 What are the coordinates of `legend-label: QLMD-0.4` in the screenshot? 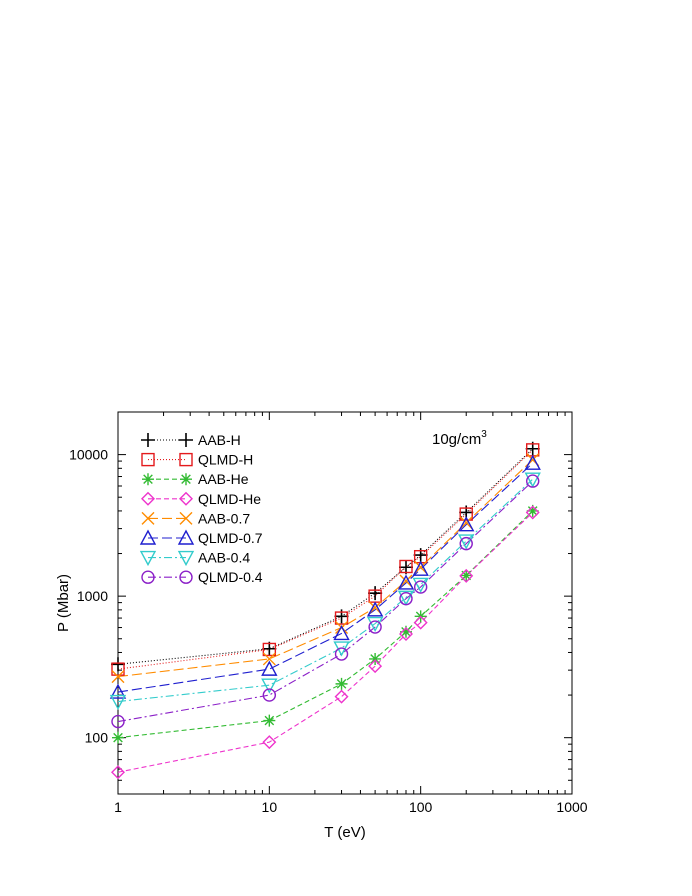 It's located at (230, 577).